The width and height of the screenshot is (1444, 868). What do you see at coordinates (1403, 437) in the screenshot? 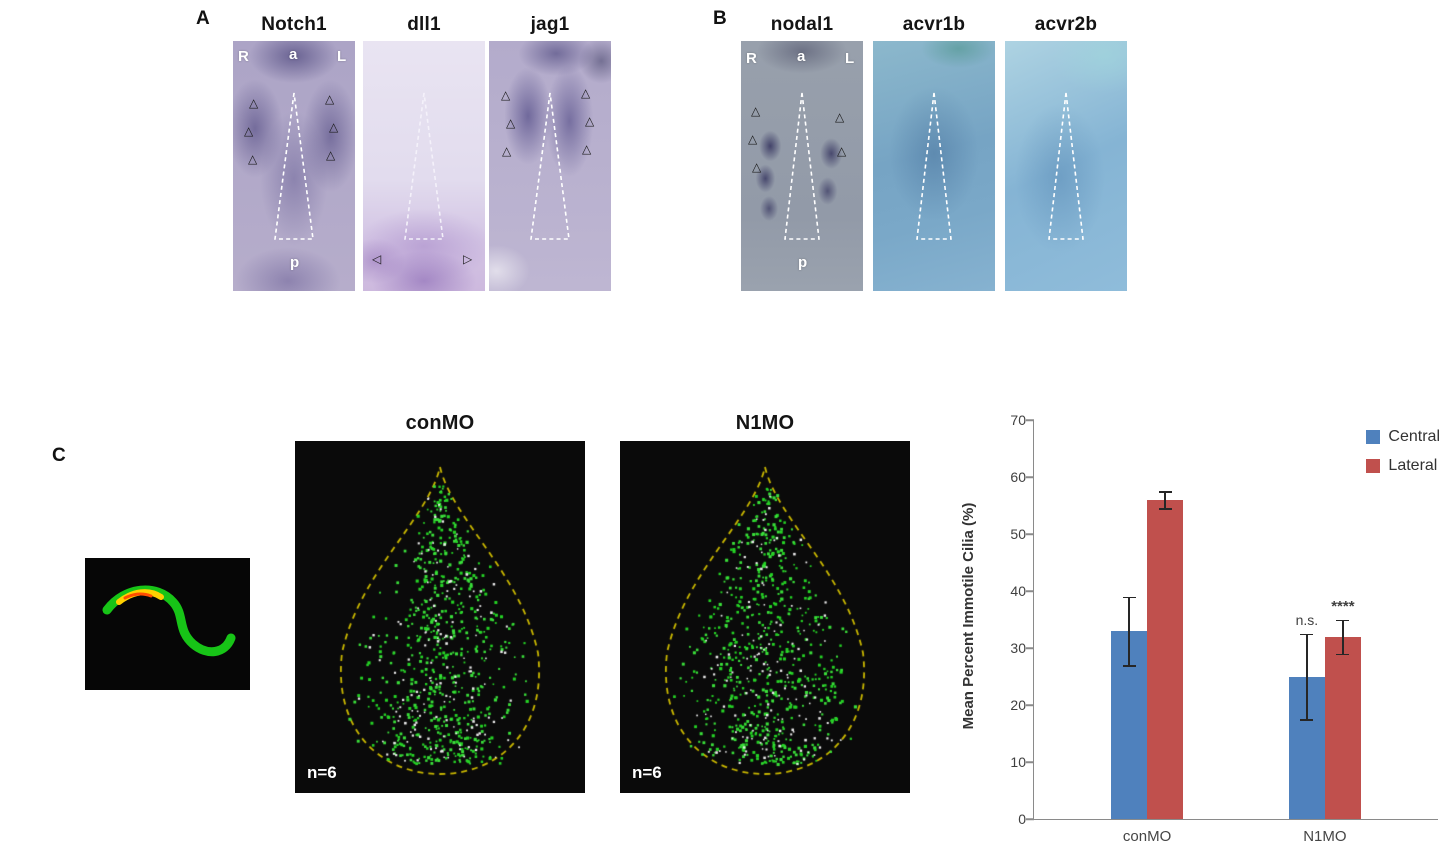
I see `legend-item-central: Central` at bounding box center [1403, 437].